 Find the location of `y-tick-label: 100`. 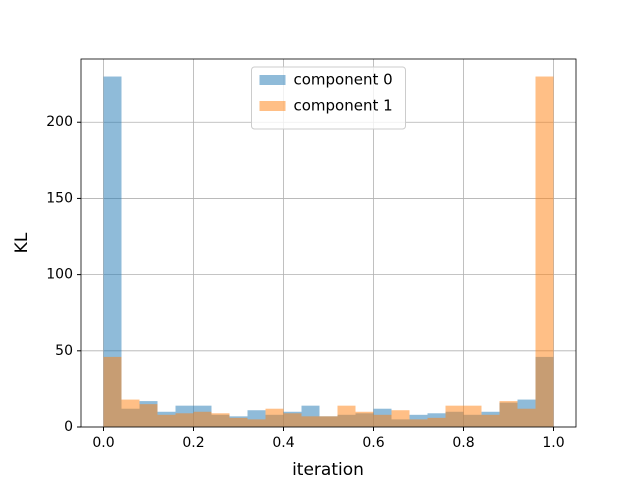

y-tick-label: 100 is located at coordinates (59, 275).